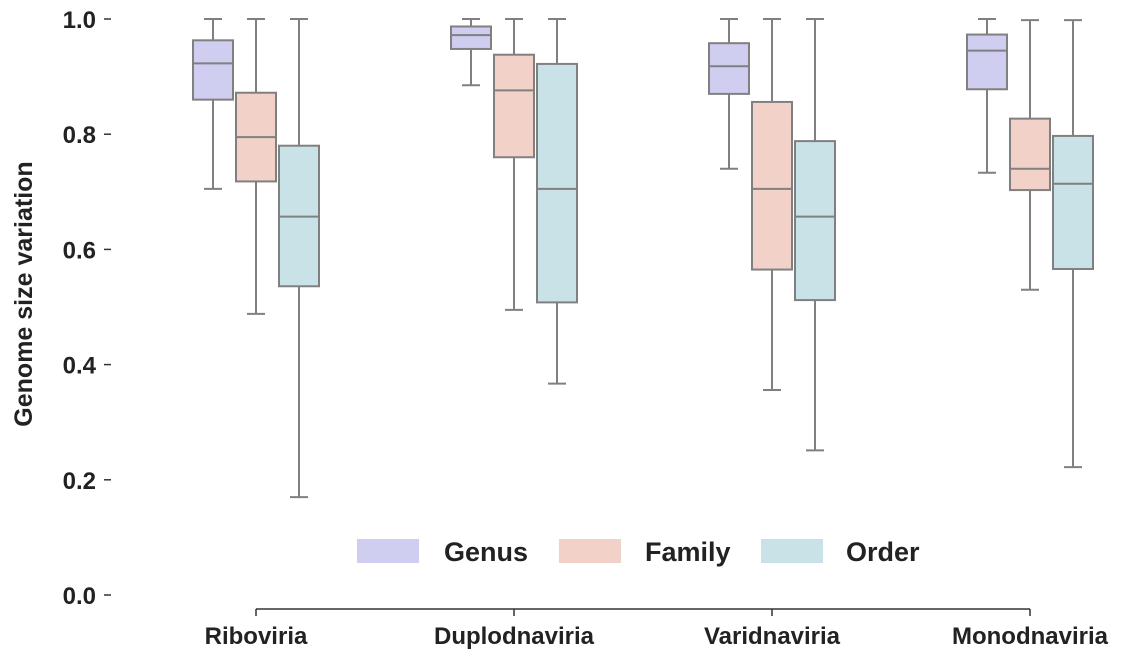 The width and height of the screenshot is (1125, 656). I want to click on box-family-riboviria, so click(256, 166).